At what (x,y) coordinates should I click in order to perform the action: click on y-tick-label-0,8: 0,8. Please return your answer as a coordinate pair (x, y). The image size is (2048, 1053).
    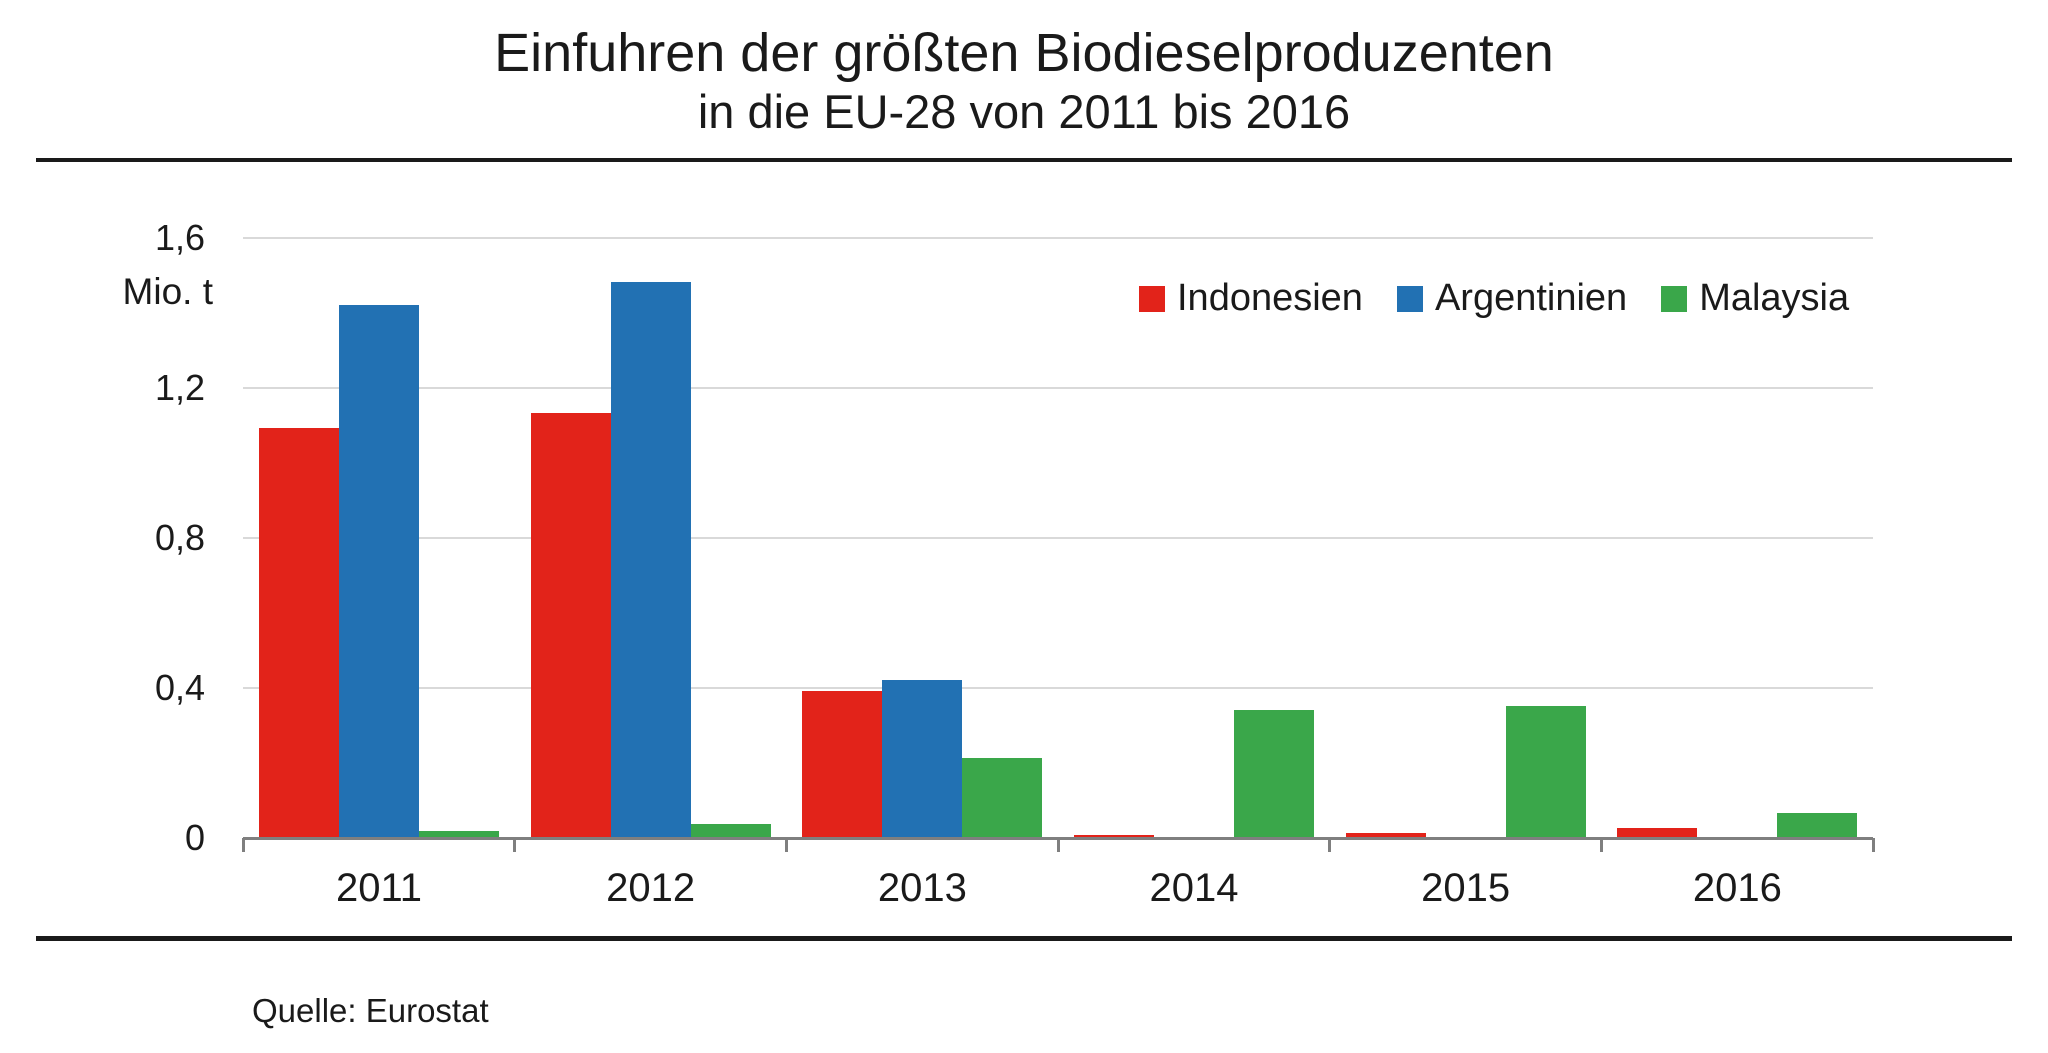
    Looking at the image, I should click on (179, 537).